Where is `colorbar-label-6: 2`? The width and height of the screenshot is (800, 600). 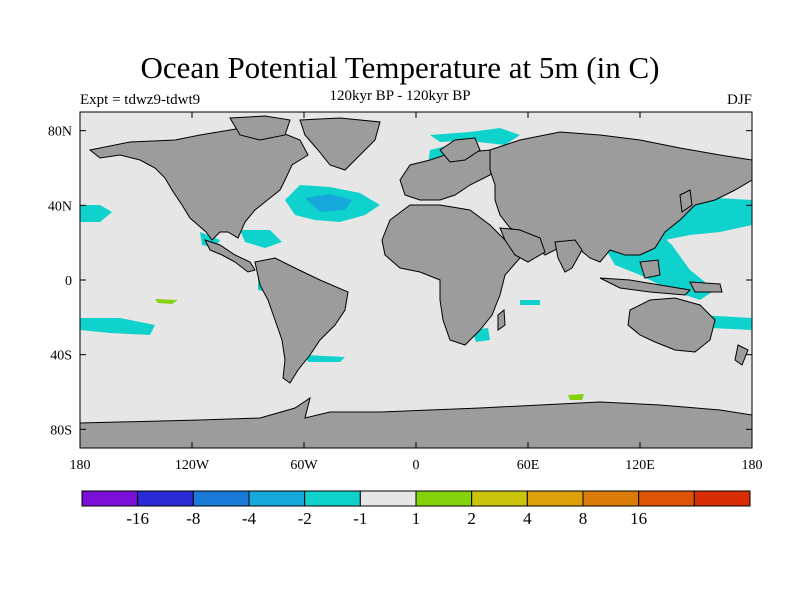
colorbar-label-6: 2 is located at coordinates (471, 518).